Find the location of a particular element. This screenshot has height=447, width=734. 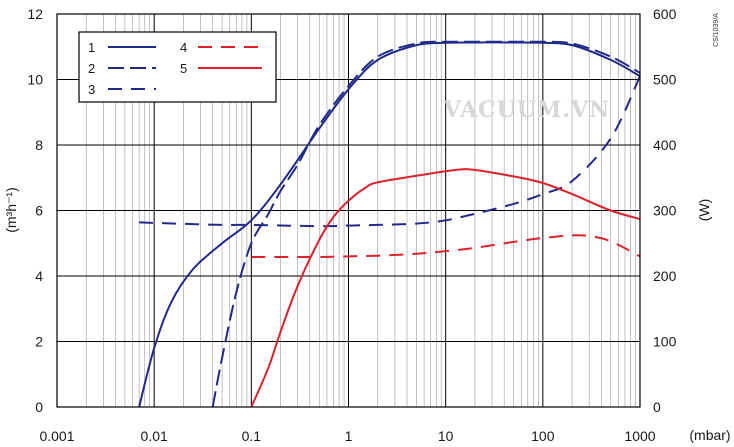

legend: 1 2 3 4 5 is located at coordinates (177, 67).